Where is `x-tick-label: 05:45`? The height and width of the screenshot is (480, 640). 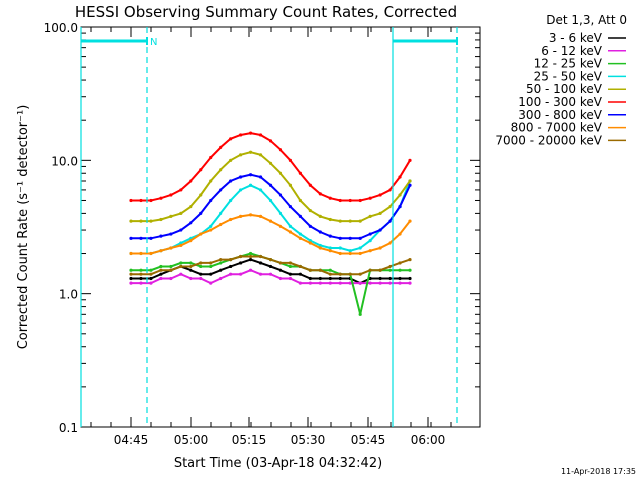
x-tick-label: 05:45 is located at coordinates (368, 440).